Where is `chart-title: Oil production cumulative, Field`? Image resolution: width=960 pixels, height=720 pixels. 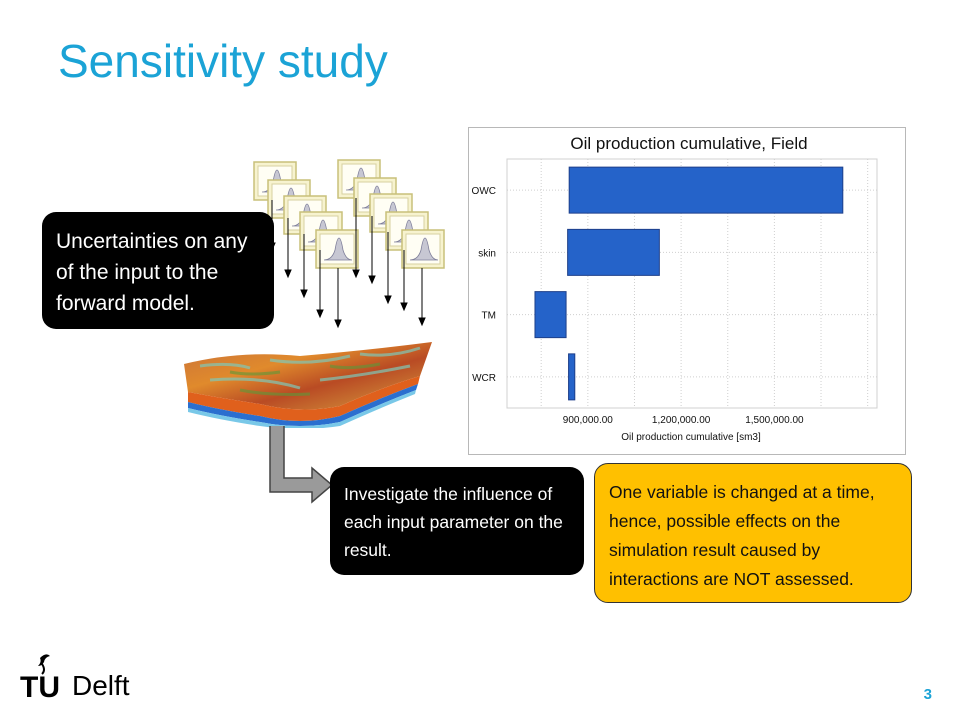
chart-title: Oil production cumulative, Field is located at coordinates (688, 143).